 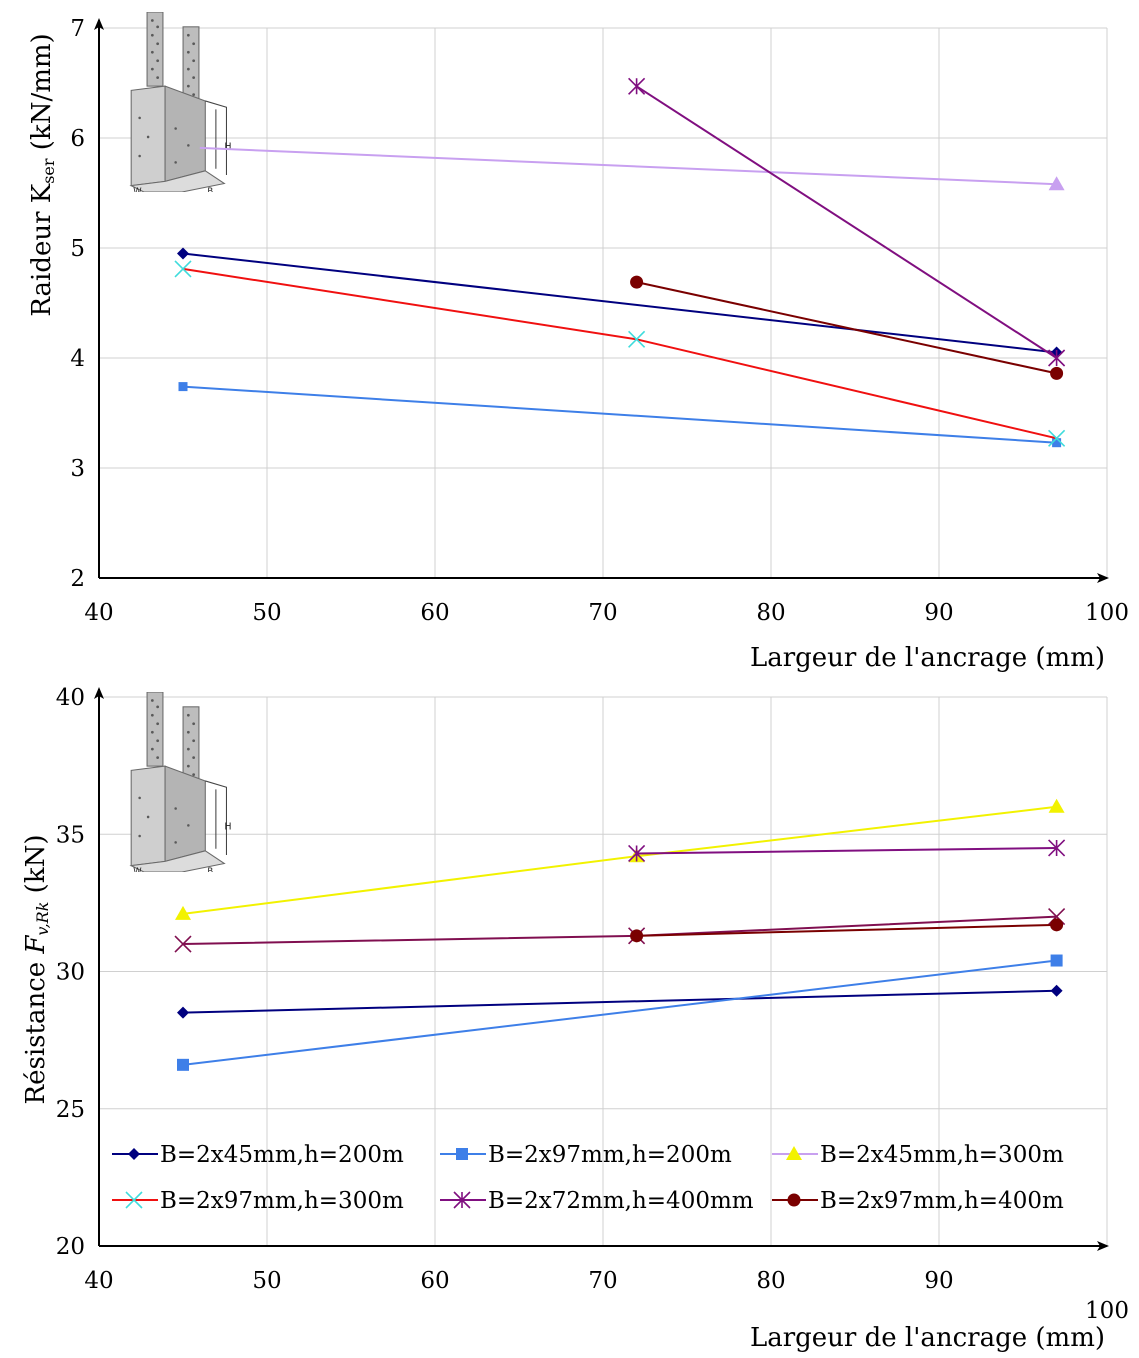 I want to click on legend-item: B=2x45mm,h=200m, so click(x=258, y=1155).